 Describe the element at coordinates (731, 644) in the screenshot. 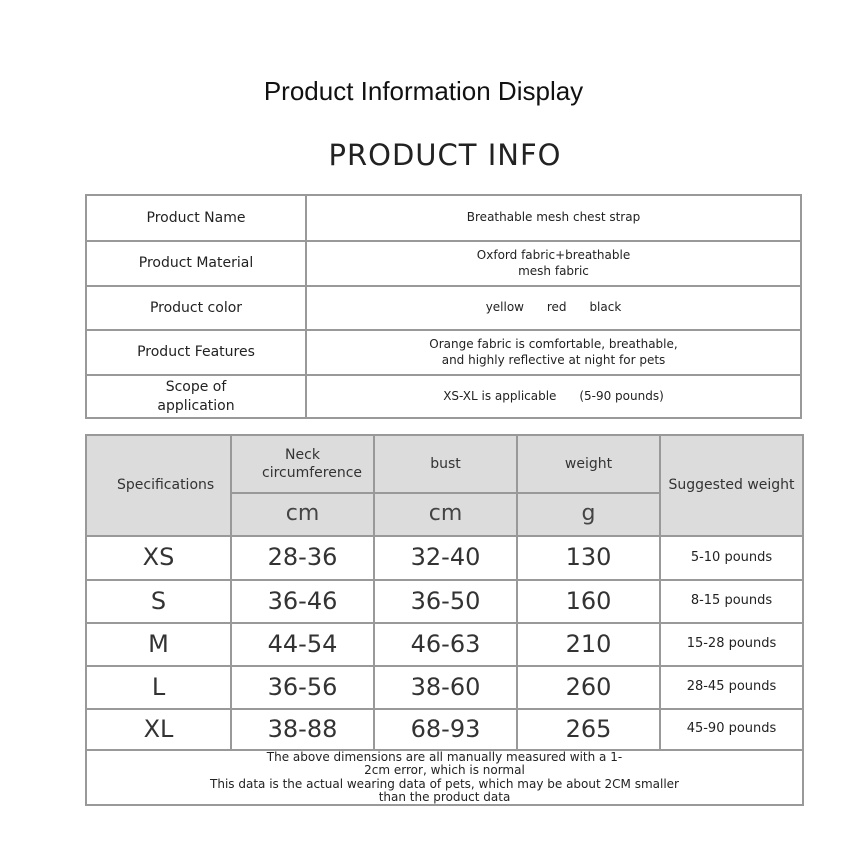

I see `suggested-cell: 15-28 pounds` at that location.